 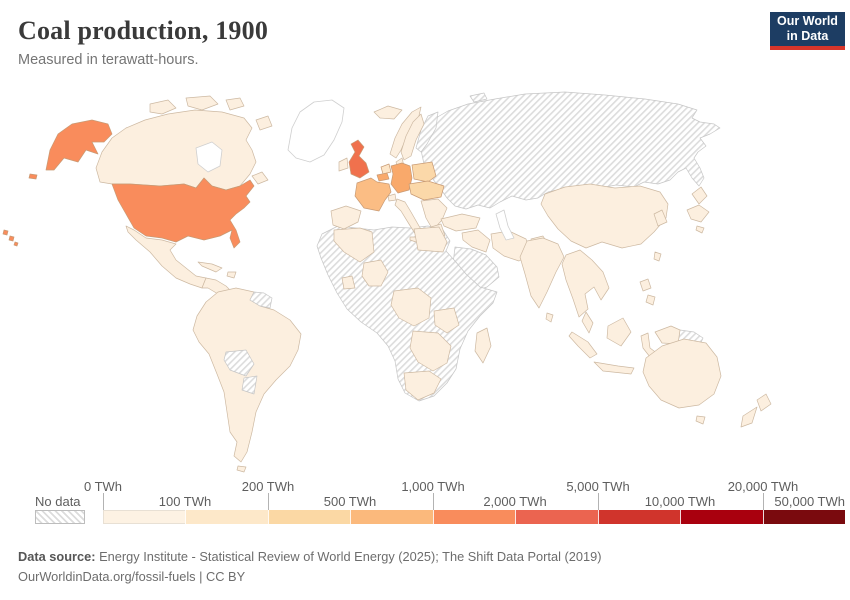 I want to click on region-zambezi, so click(x=430, y=351).